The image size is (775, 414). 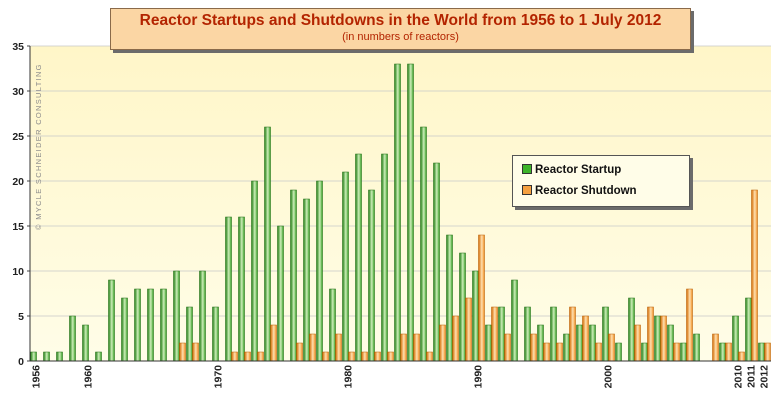 What do you see at coordinates (735, 338) in the screenshot?
I see `bar-startup-2010` at bounding box center [735, 338].